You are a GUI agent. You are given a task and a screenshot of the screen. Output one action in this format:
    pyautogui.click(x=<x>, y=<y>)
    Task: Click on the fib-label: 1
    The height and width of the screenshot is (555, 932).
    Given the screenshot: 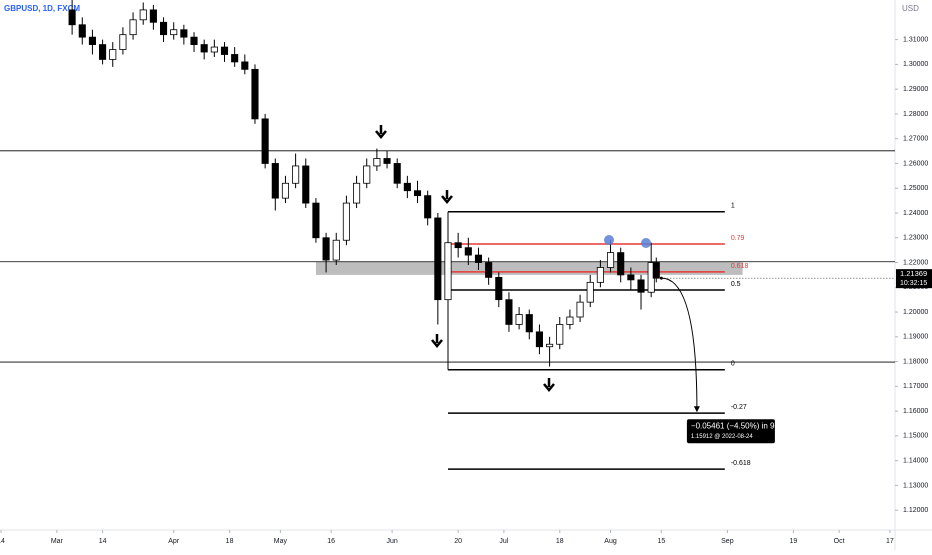 What is the action you would take?
    pyautogui.click(x=733, y=206)
    